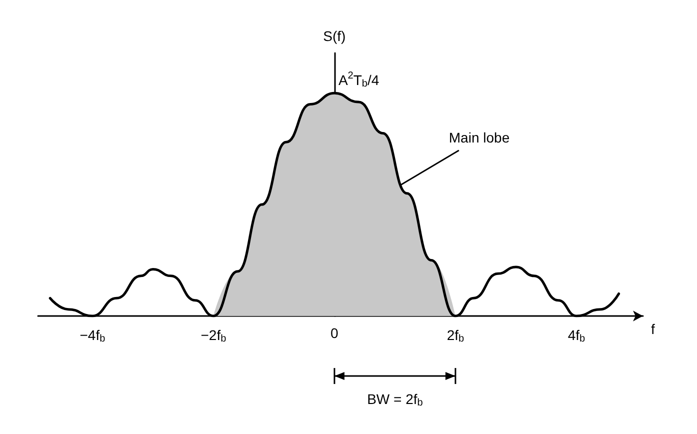 The width and height of the screenshot is (697, 434). I want to click on y-axis-title: S(f), so click(334, 36).